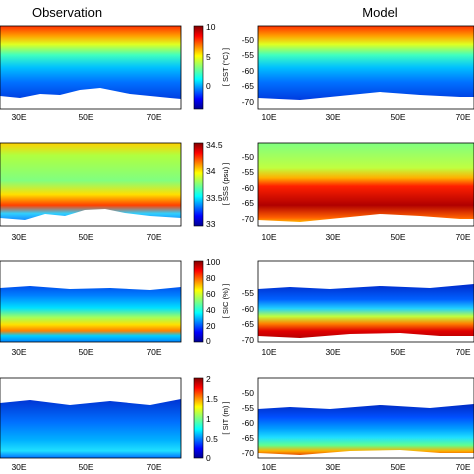 This screenshot has width=474, height=474. Describe the element at coordinates (90, 391) in the screenshot. I see `sit-obs-open-water` at that location.